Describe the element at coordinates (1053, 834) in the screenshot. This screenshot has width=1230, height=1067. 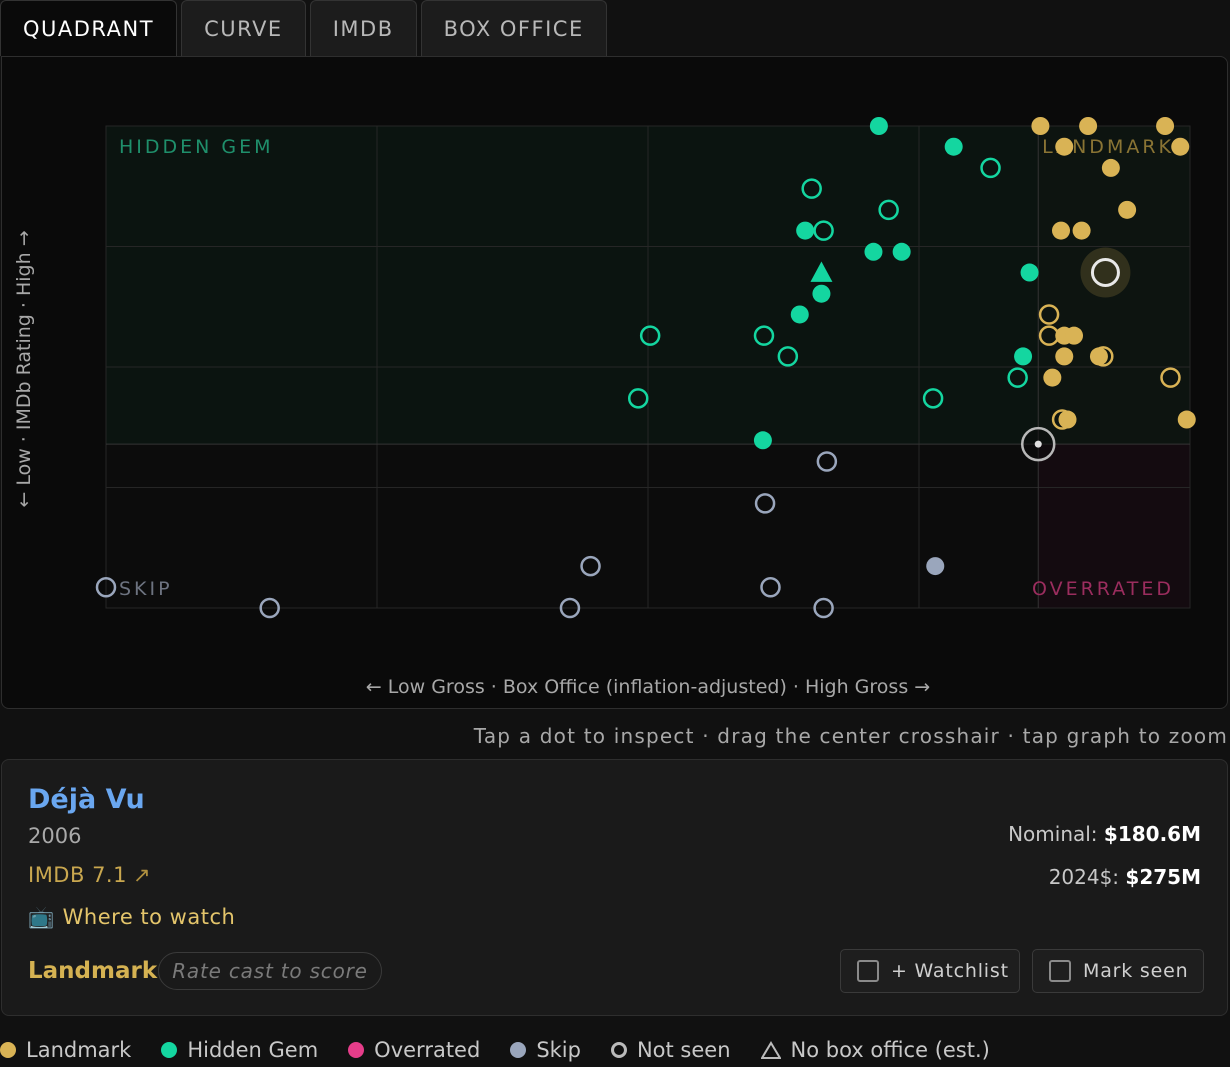
I see `nominal-label: Nominal:` at that location.